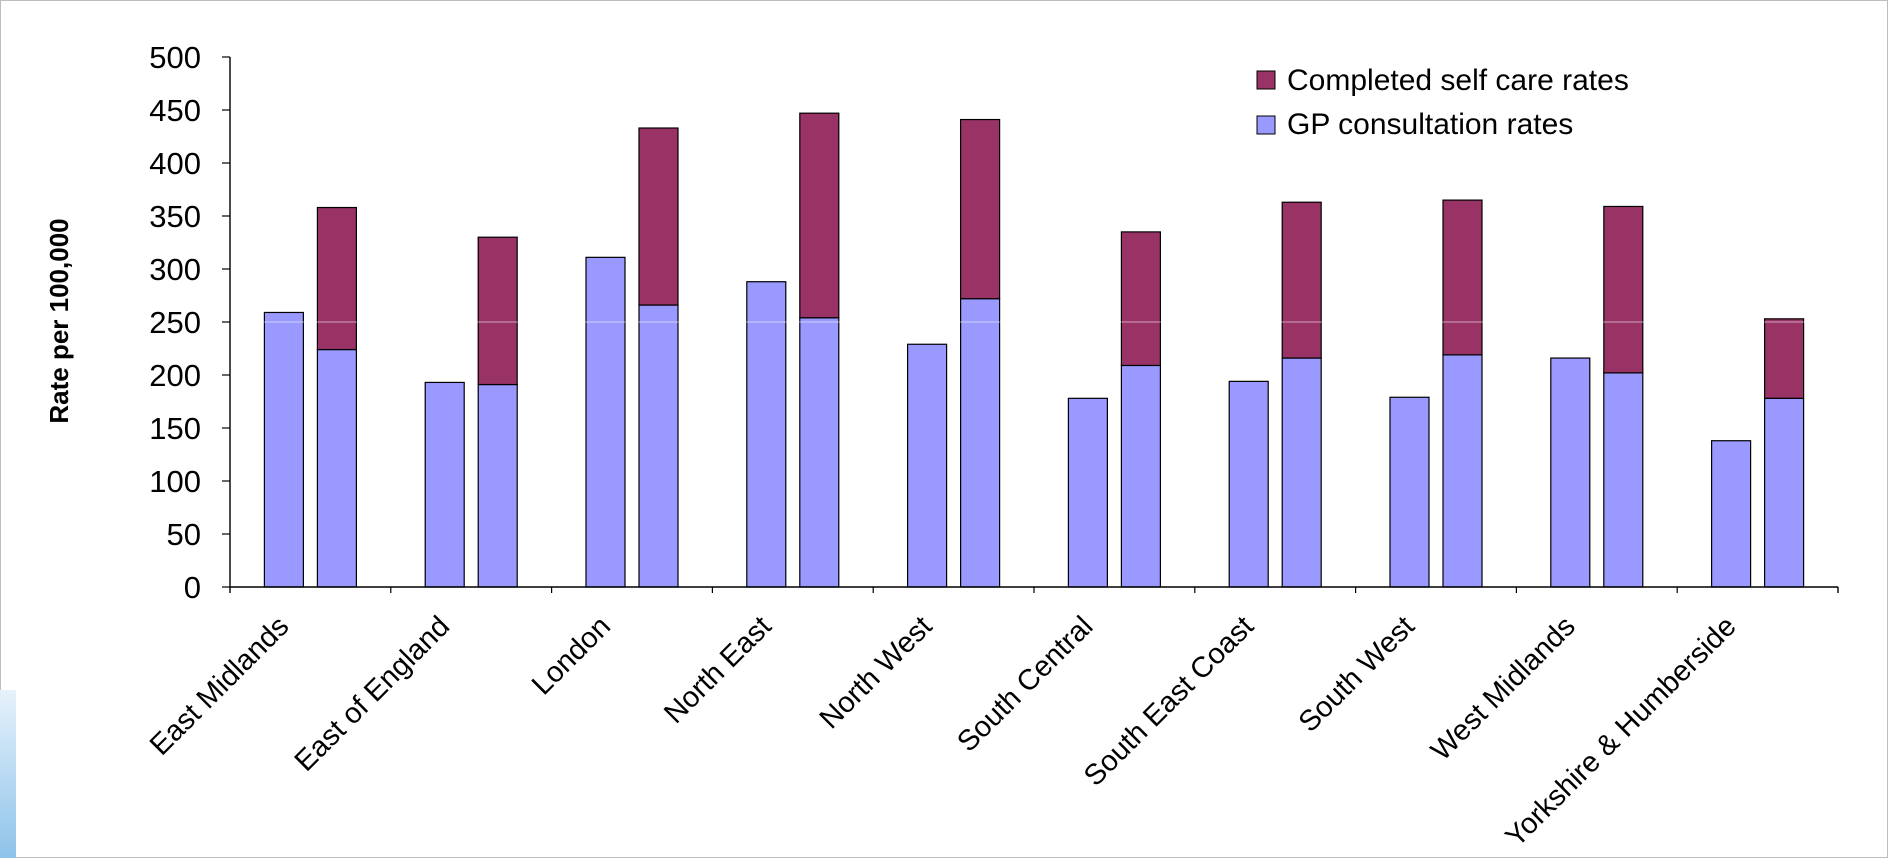  Describe the element at coordinates (372, 693) in the screenshot. I see `x-tick-label-east-of-england: East of England` at that location.